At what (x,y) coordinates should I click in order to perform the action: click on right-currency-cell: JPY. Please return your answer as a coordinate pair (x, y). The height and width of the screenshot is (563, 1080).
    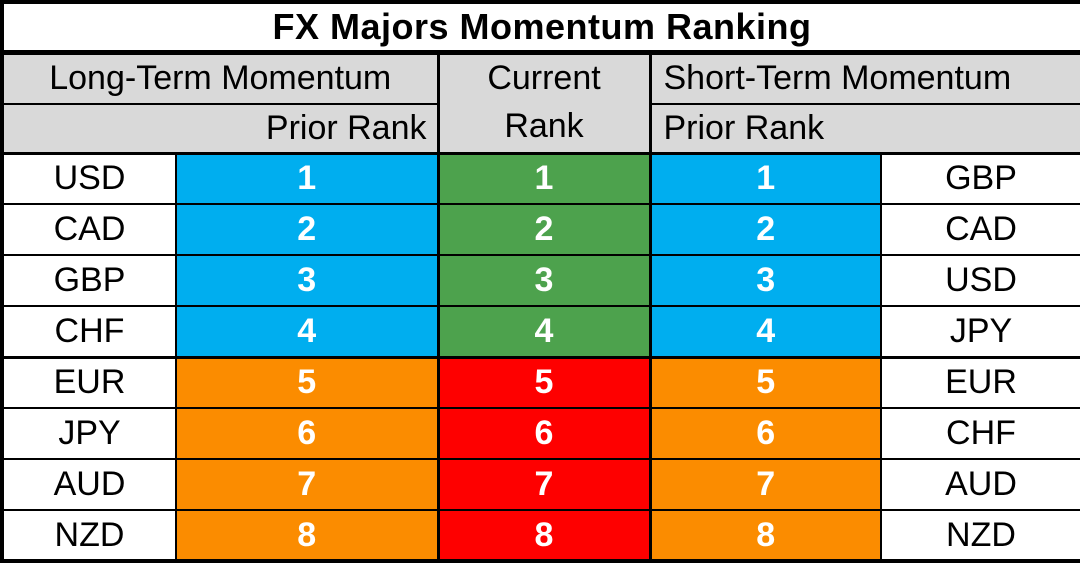
    Looking at the image, I should click on (980, 331).